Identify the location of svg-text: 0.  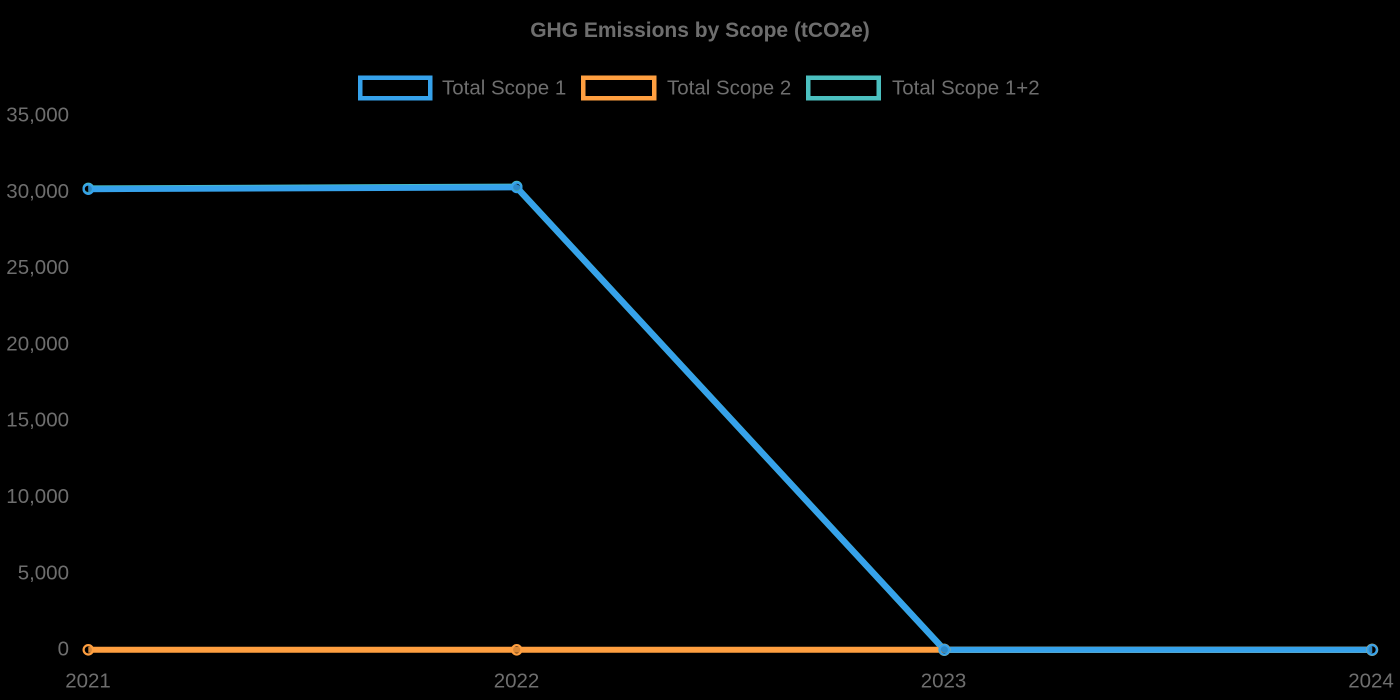
(63, 649).